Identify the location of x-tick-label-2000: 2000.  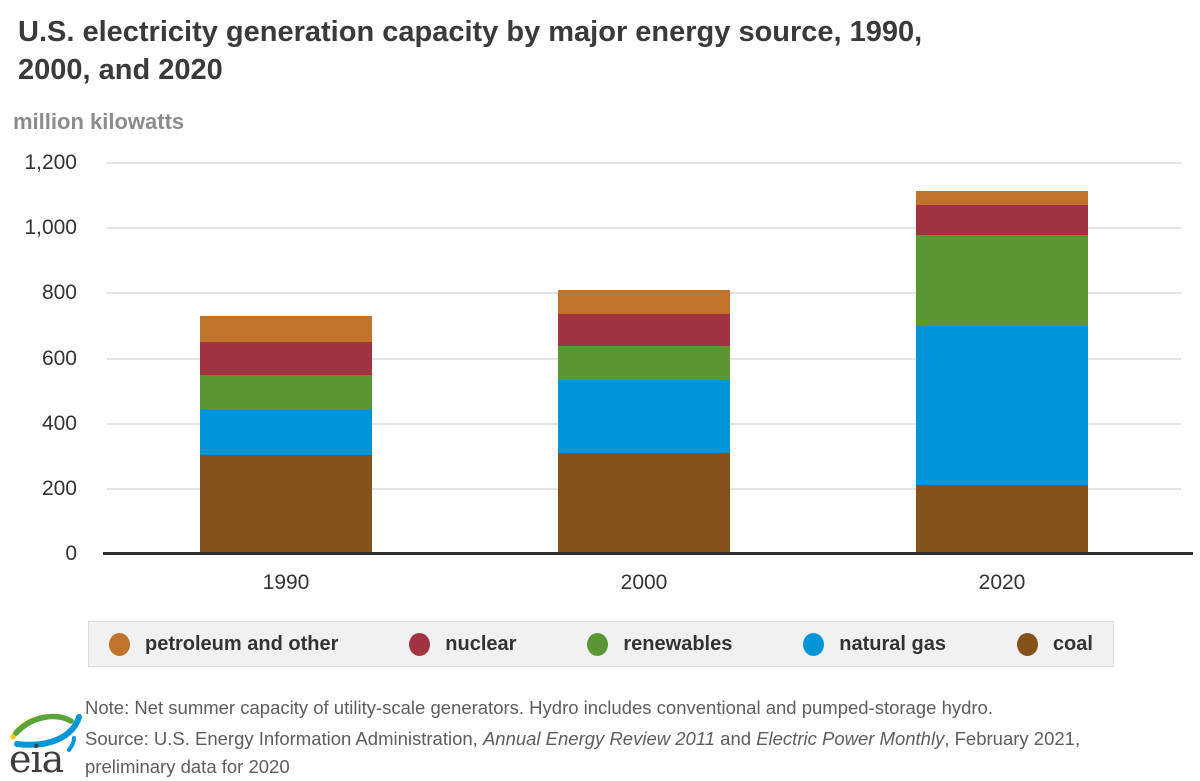
(644, 582).